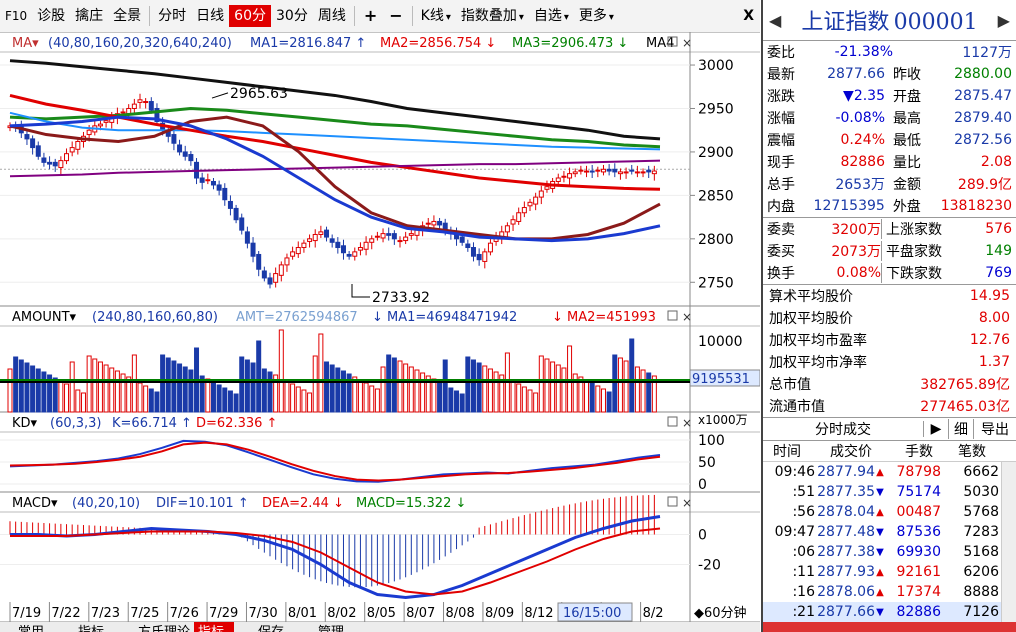  I want to click on trade-row: :56 2878.04 ▲ 00487 5768, so click(889, 512).